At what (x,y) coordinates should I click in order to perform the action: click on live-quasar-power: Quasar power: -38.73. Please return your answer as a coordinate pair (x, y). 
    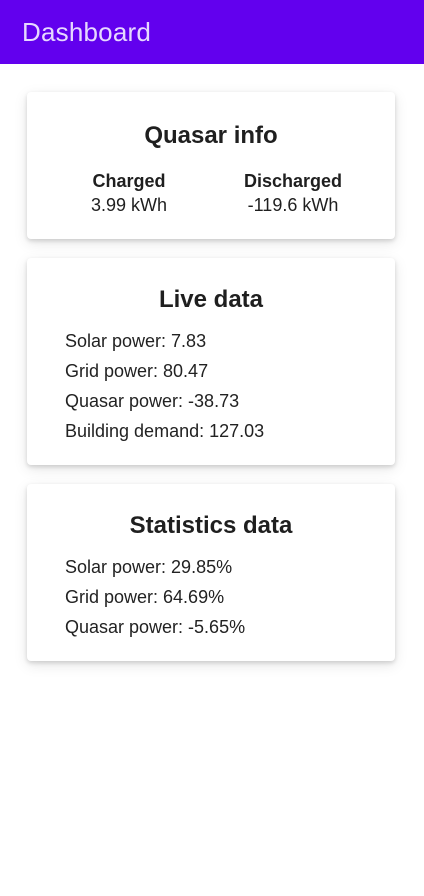
    Looking at the image, I should click on (152, 401).